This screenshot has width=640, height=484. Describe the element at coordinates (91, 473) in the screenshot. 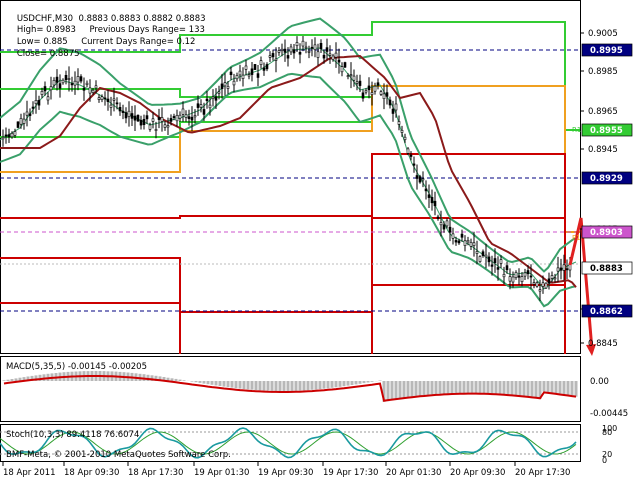

I see `time-tick-label: 18 Apr 09:30` at that location.